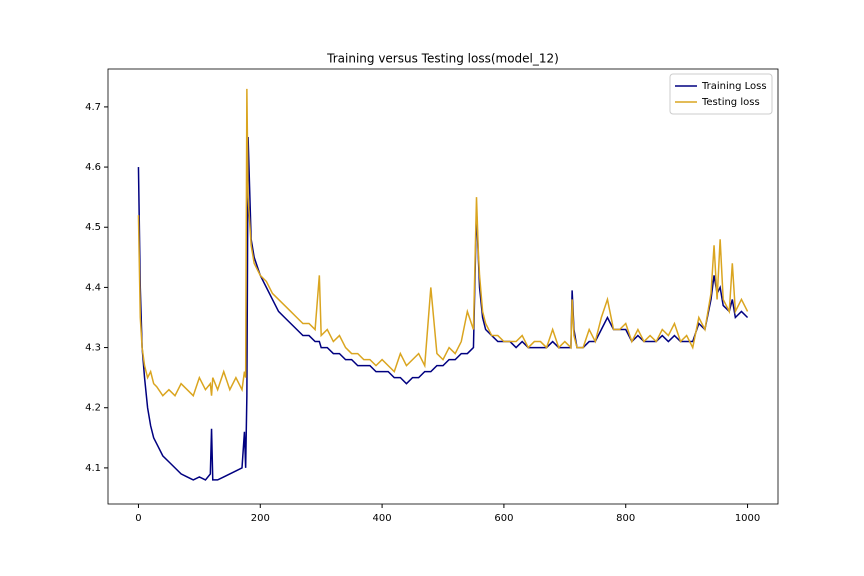 This screenshot has height=576, width=864. Describe the element at coordinates (93, 348) in the screenshot. I see `y-tick-label: 4.3` at that location.